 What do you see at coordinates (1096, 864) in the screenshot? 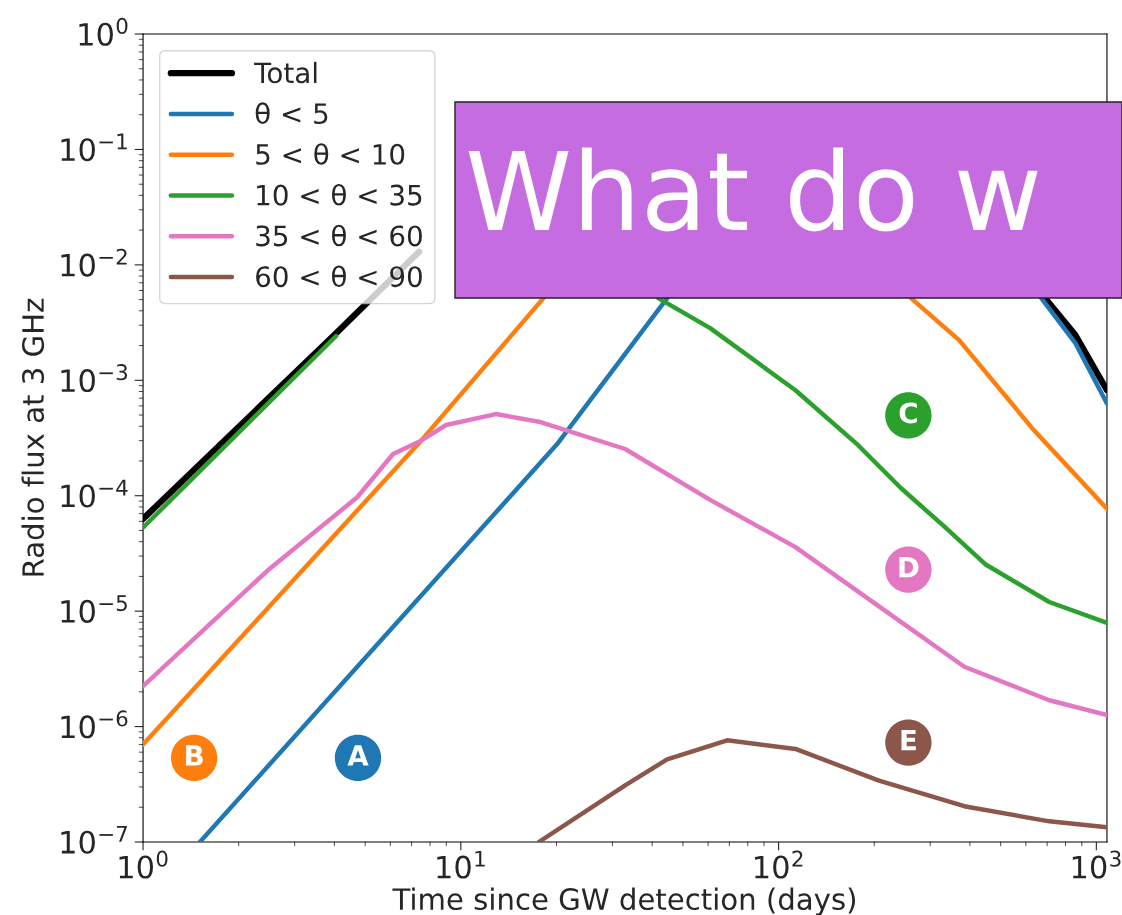
I see `x-tick-label: 10$^{3}$` at bounding box center [1096, 864].